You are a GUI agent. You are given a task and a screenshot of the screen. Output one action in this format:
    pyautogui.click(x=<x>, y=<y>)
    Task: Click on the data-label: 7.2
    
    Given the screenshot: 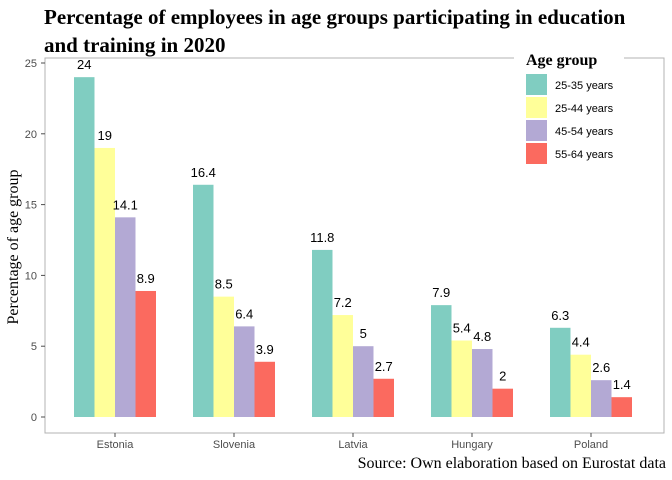 What is the action you would take?
    pyautogui.click(x=343, y=302)
    